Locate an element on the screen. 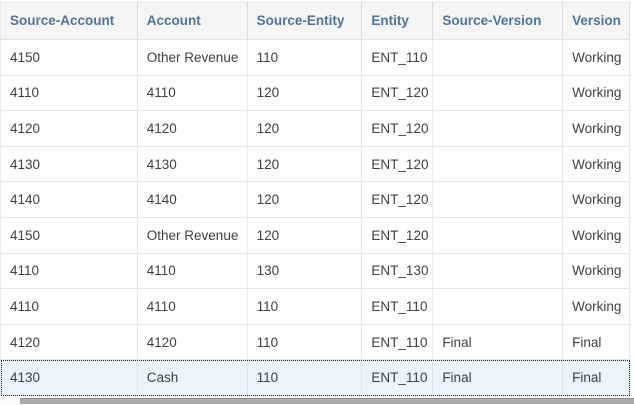 The width and height of the screenshot is (634, 405). column-header-source-entity: Source-Entity is located at coordinates (305, 20).